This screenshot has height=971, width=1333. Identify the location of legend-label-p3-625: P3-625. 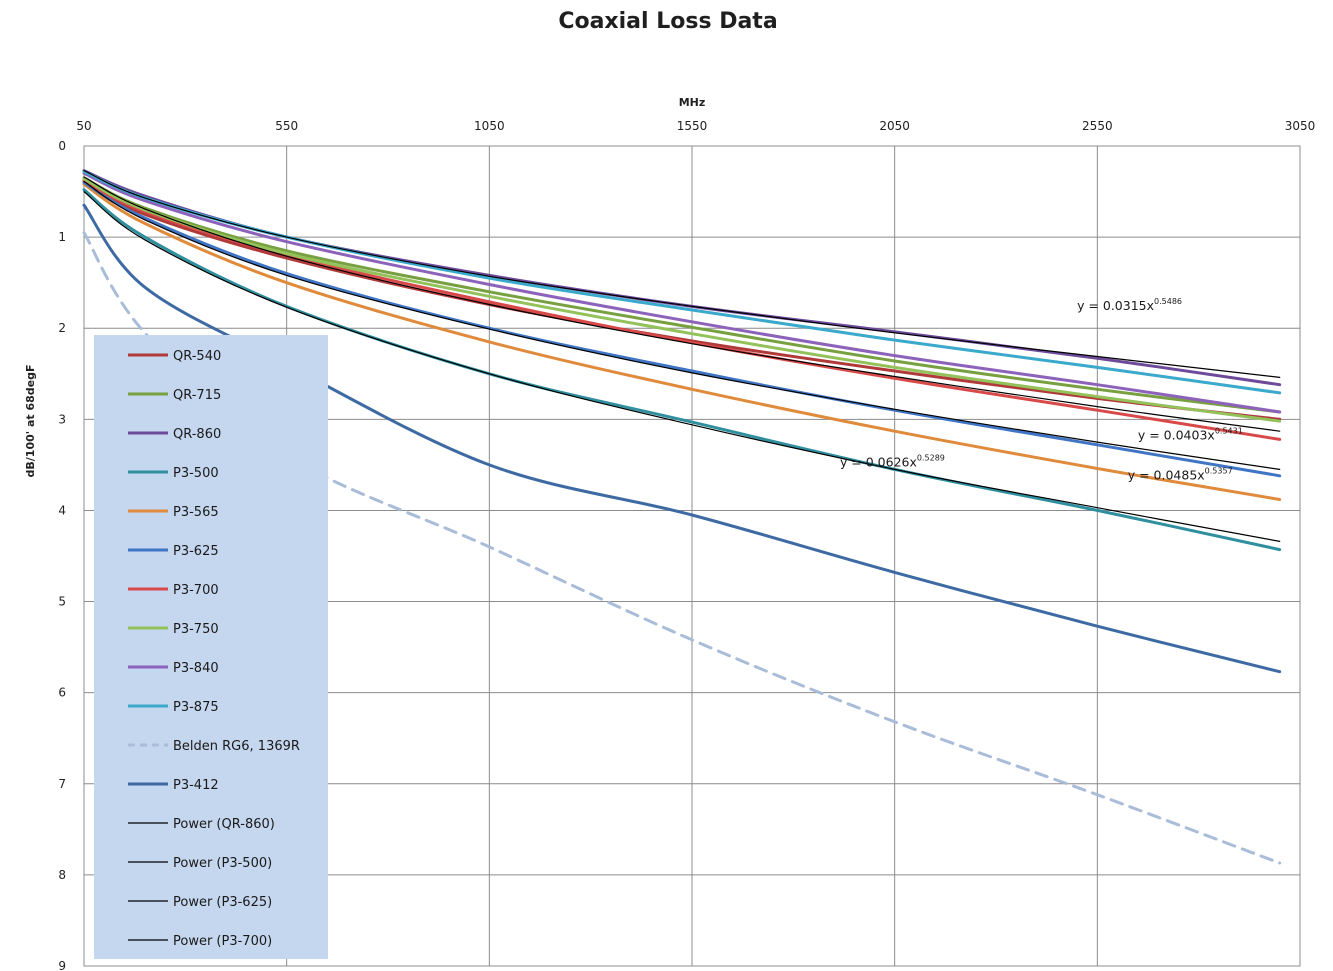
(196, 551).